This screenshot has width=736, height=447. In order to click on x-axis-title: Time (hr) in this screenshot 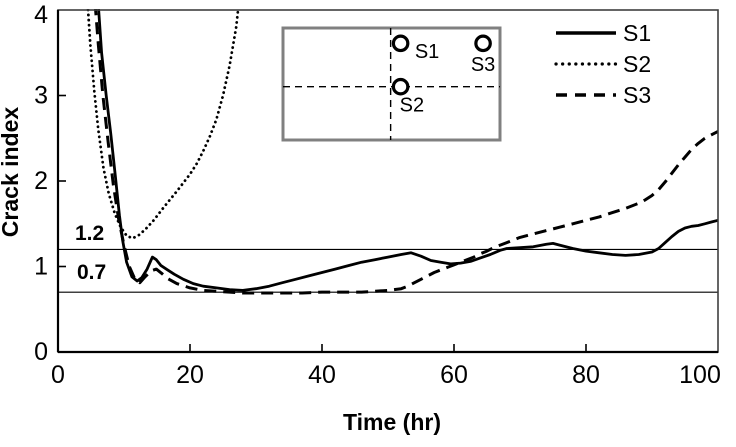, I will do `click(392, 422)`.